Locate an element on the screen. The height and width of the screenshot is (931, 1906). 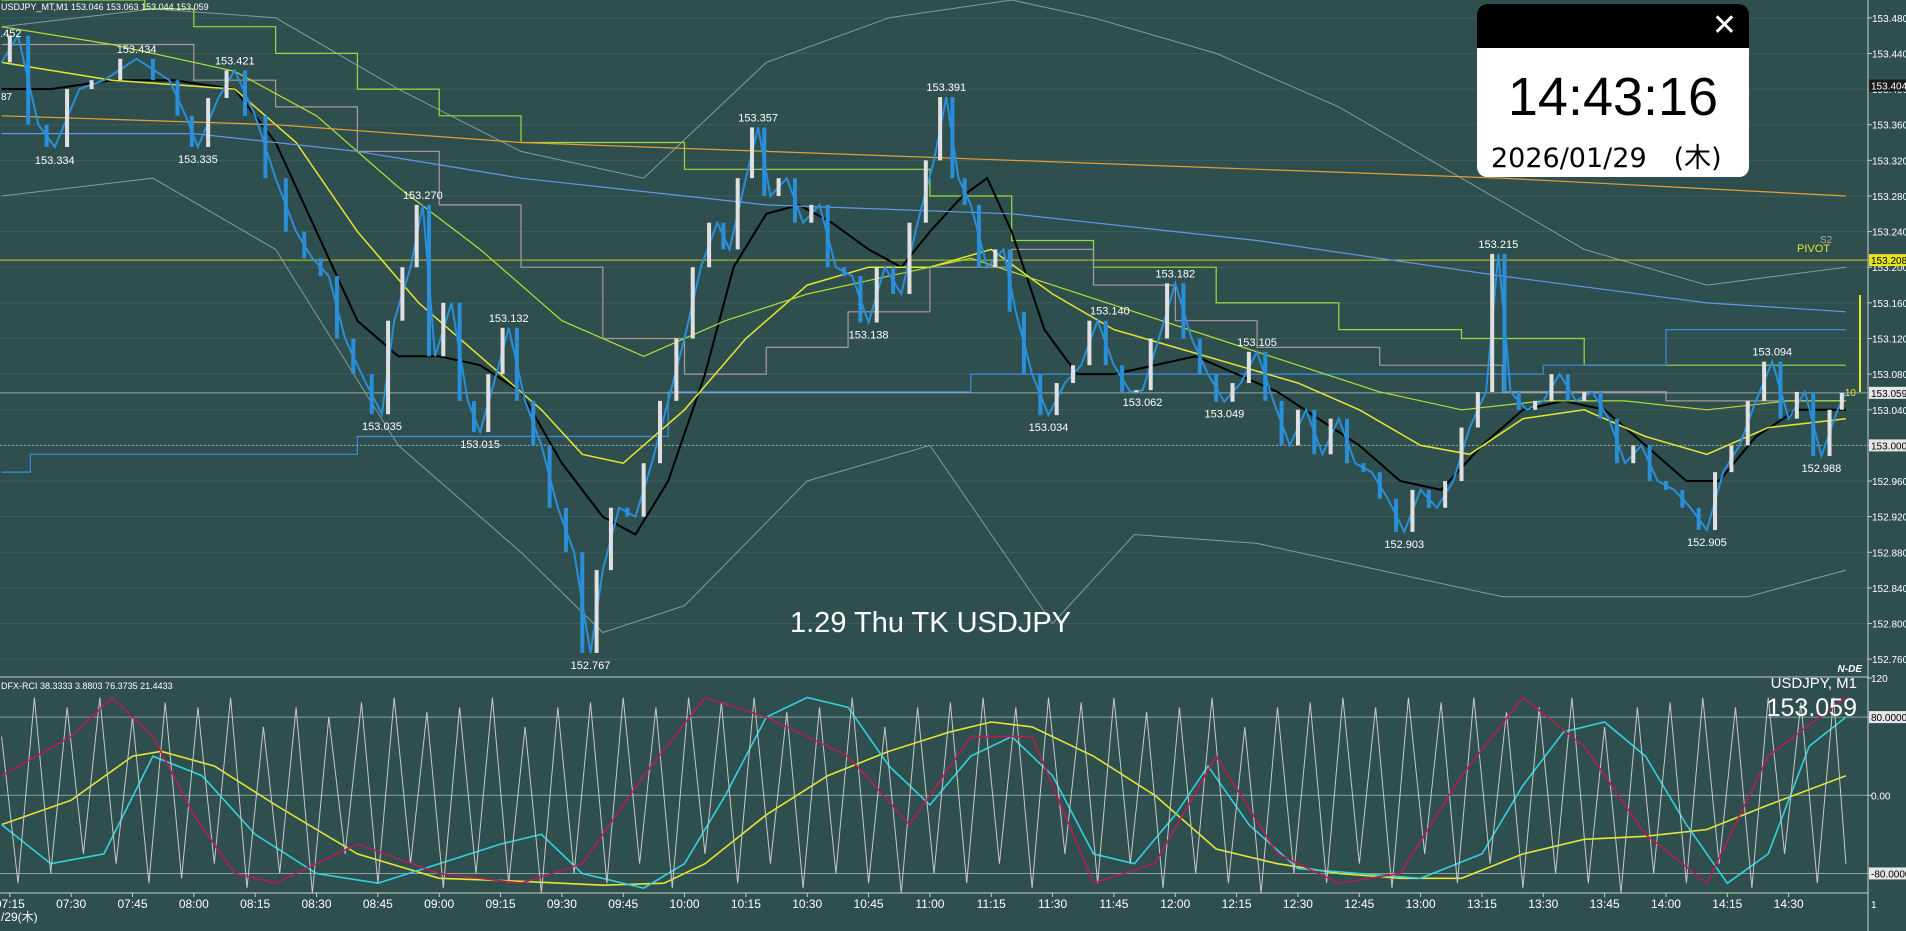
y-tick-label: 153.040 is located at coordinates (1889, 411).